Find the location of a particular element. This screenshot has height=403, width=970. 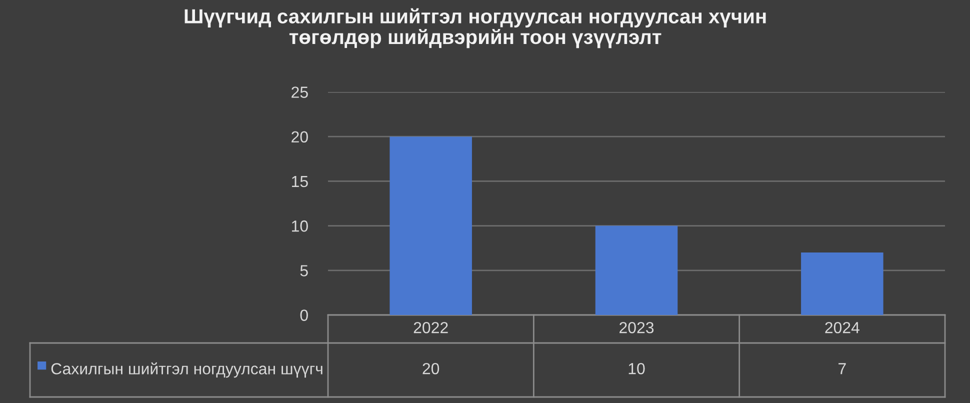

y-tick-label: 0 is located at coordinates (304, 315).